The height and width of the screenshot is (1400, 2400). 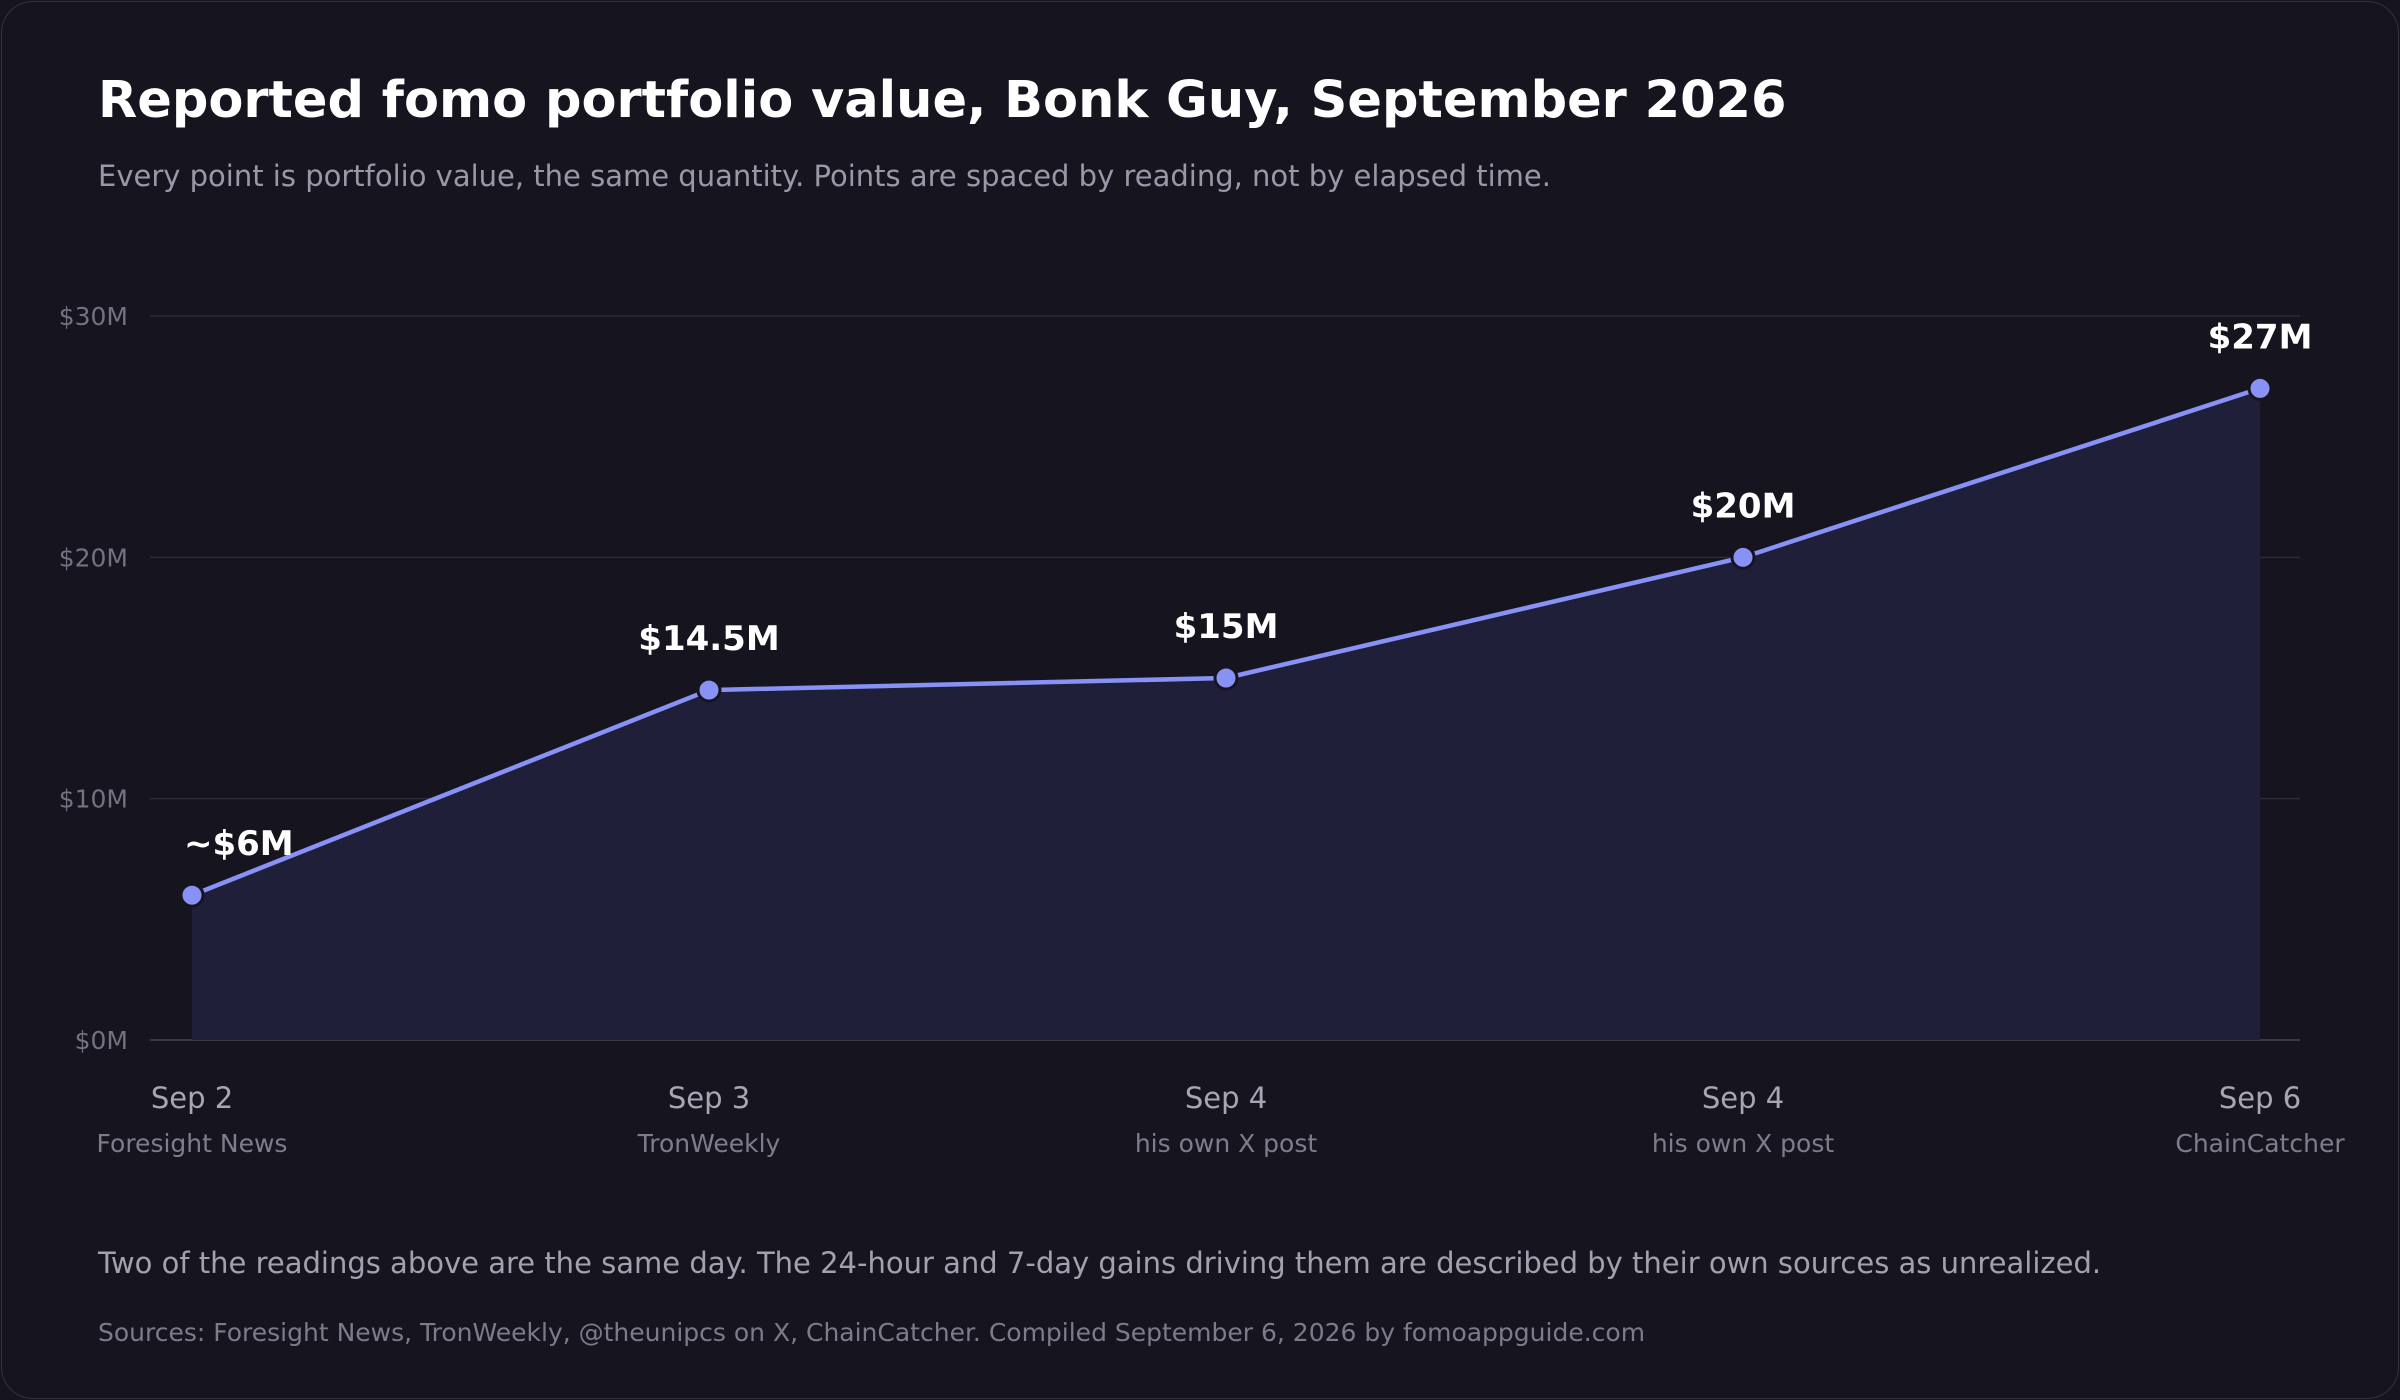 I want to click on y-tick-label: $0M, so click(x=101, y=1040).